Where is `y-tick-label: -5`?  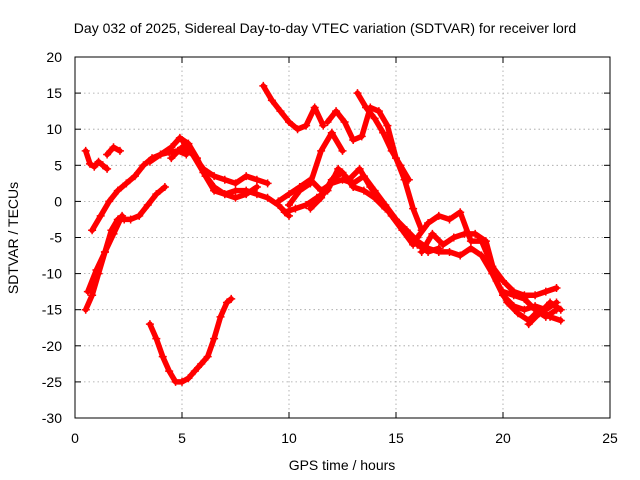 y-tick-label: -5 is located at coordinates (56, 238).